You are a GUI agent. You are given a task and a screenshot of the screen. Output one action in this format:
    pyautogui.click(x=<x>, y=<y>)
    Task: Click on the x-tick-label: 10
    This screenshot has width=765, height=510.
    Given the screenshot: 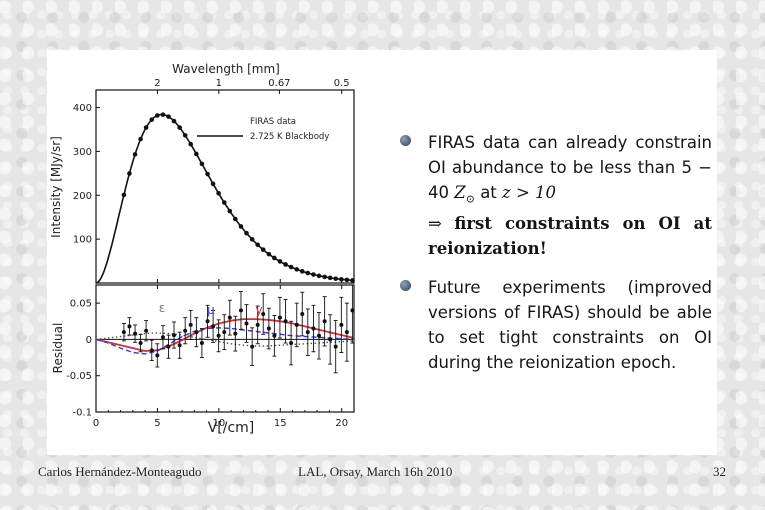 What is the action you would take?
    pyautogui.click(x=218, y=423)
    